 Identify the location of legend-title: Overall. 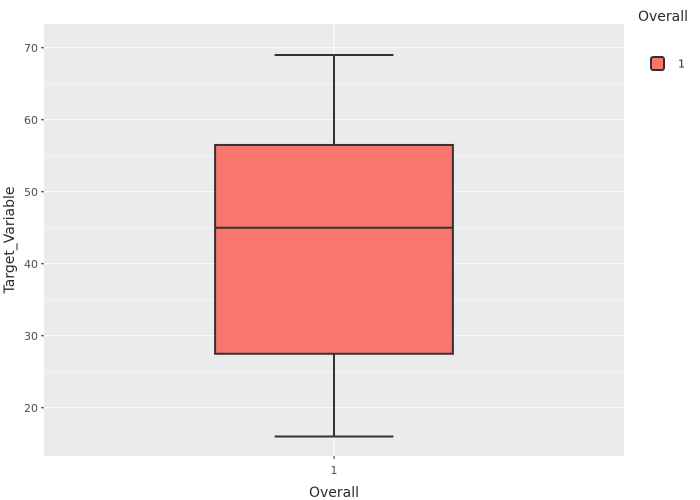
(663, 17).